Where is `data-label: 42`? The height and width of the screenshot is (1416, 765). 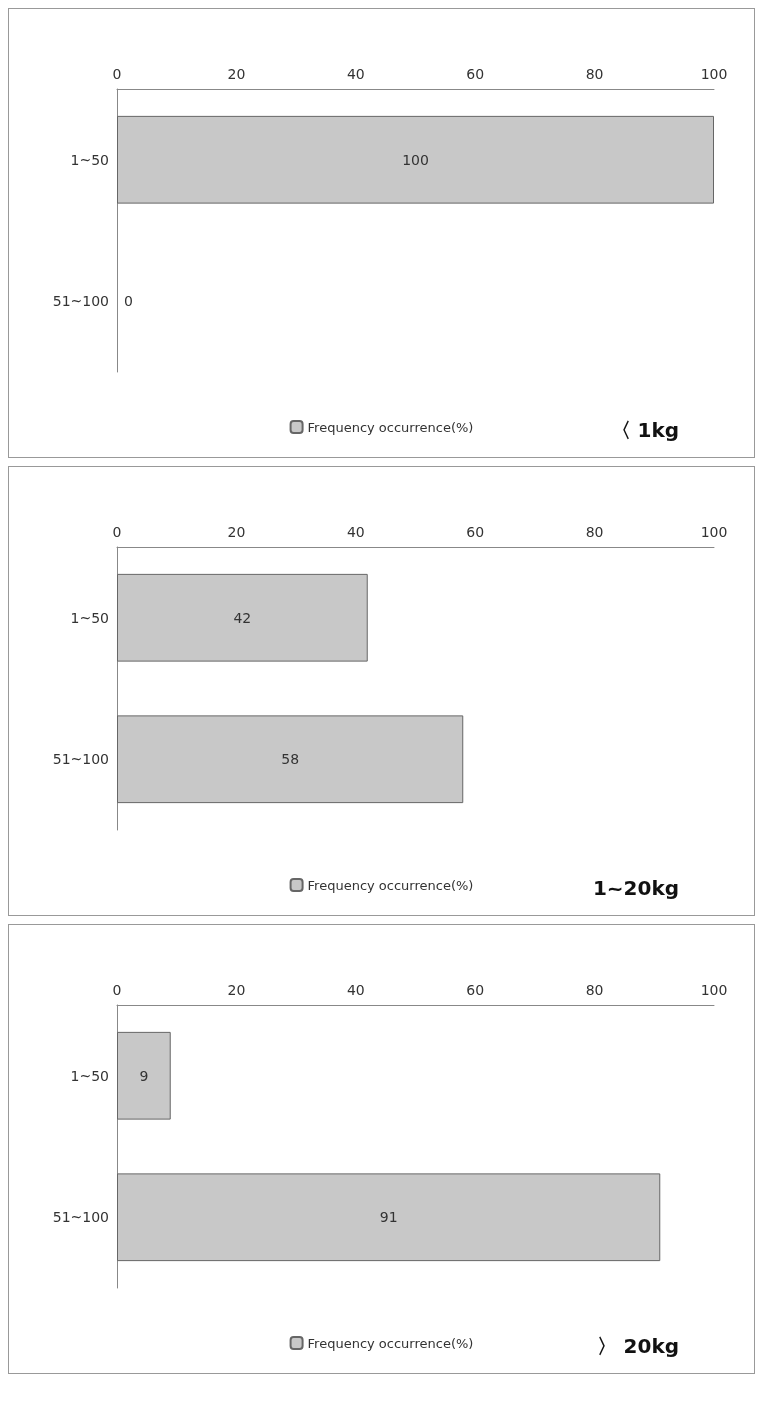 data-label: 42 is located at coordinates (242, 617).